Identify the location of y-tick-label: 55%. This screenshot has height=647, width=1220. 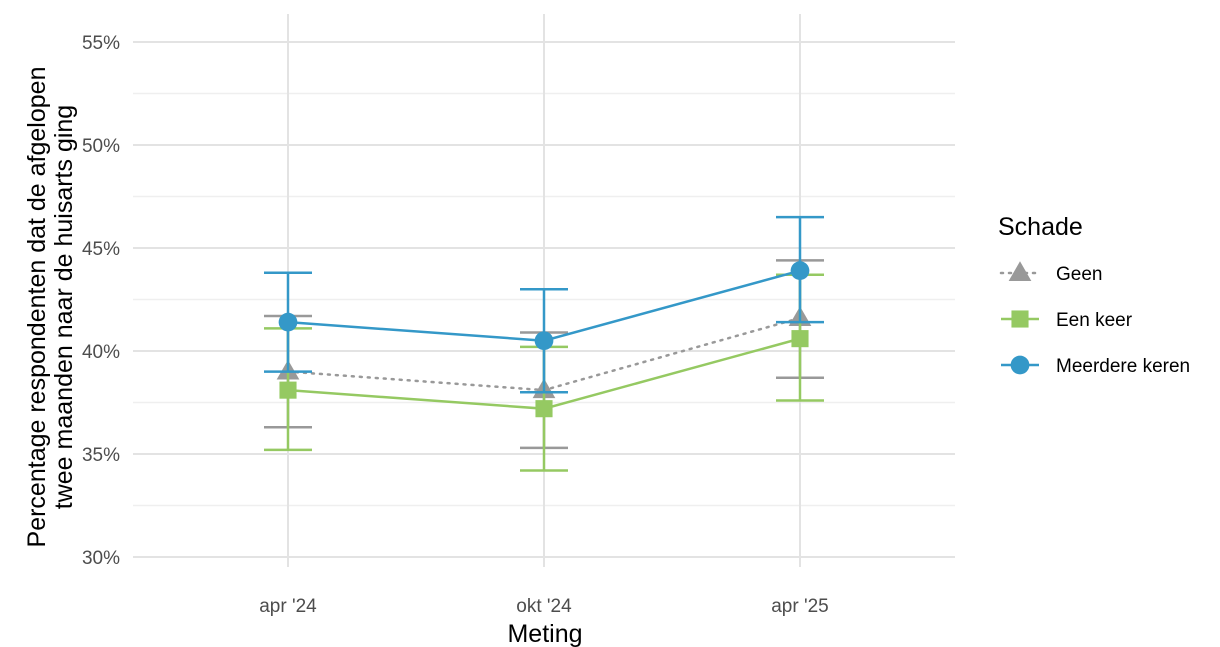
(101, 43).